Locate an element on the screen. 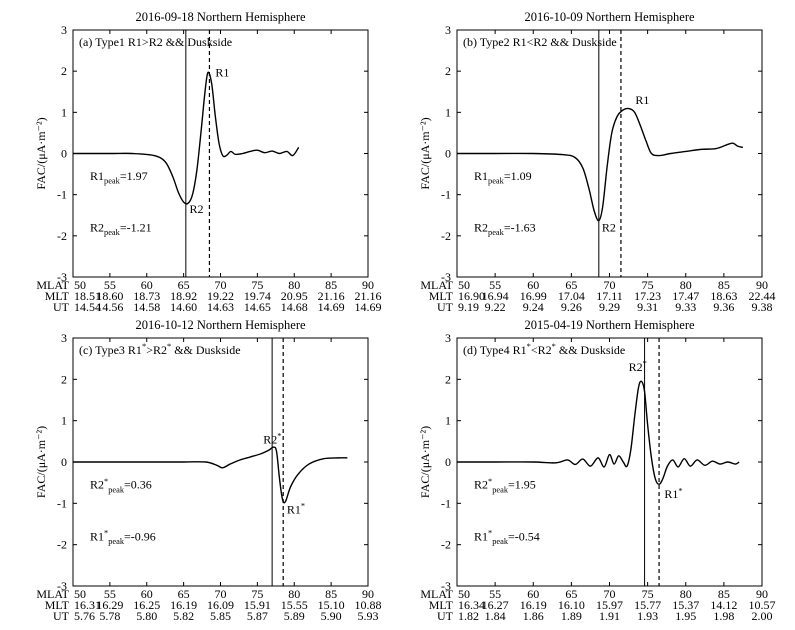 Image resolution: width=795 pixels, height=630 pixels. y-axis-label: FAC/(μA·m⁻²) is located at coordinates (41, 462).